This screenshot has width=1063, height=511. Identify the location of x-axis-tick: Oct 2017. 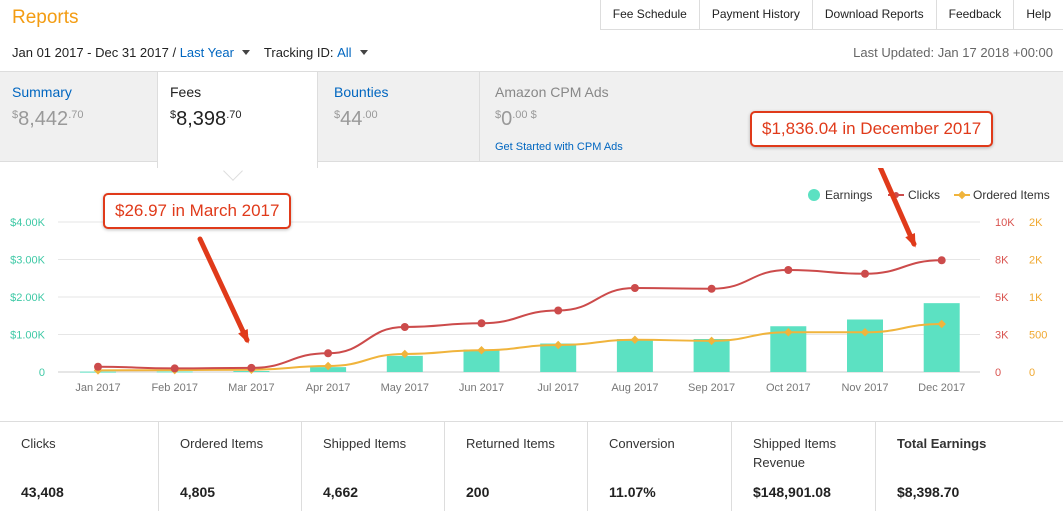
(788, 388).